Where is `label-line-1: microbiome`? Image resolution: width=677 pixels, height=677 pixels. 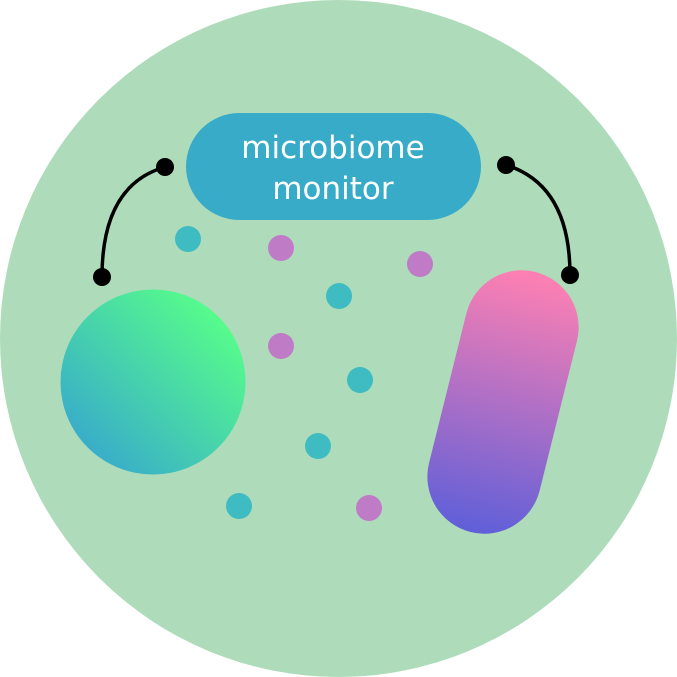 label-line-1: microbiome is located at coordinates (332, 148).